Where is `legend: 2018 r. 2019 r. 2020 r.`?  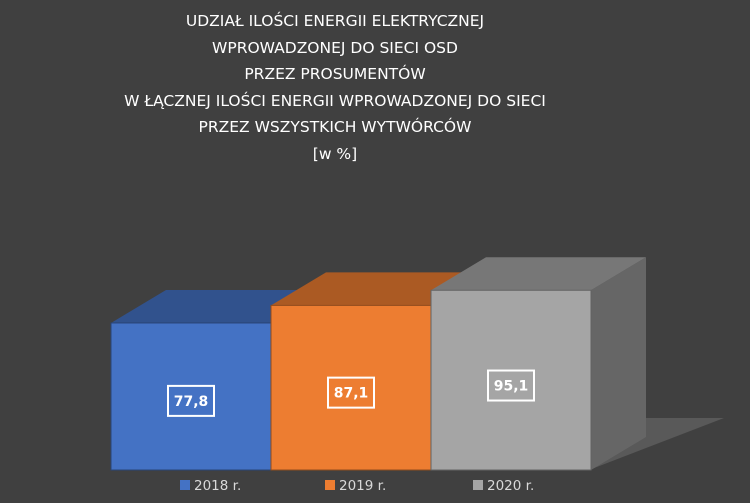 legend: 2018 r. 2019 r. 2020 r. is located at coordinates (357, 486).